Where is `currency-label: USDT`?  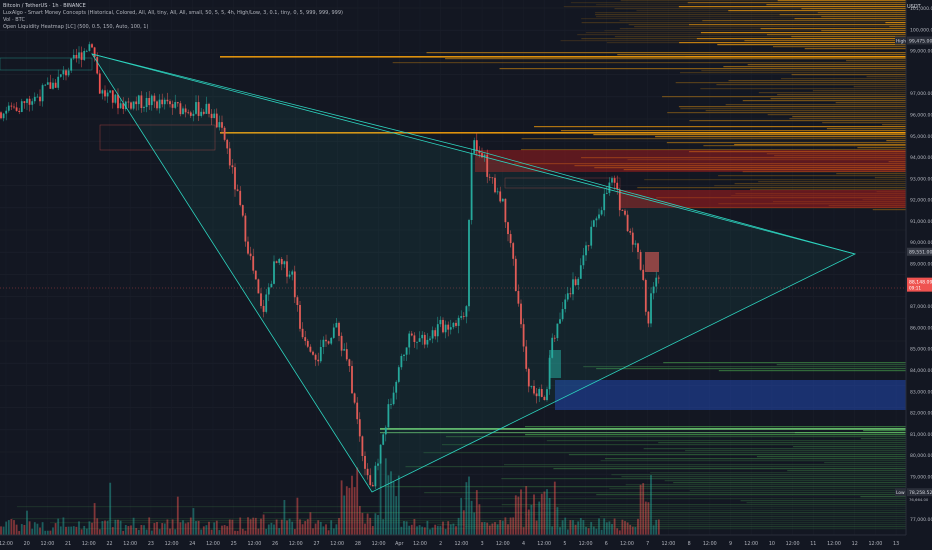
currency-label: USDT is located at coordinates (914, 7).